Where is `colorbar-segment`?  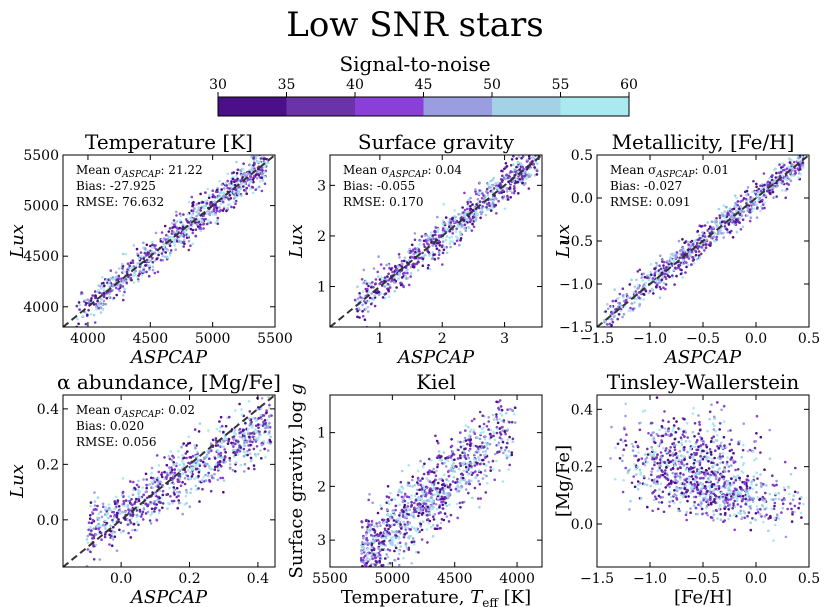
colorbar-segment is located at coordinates (526, 106).